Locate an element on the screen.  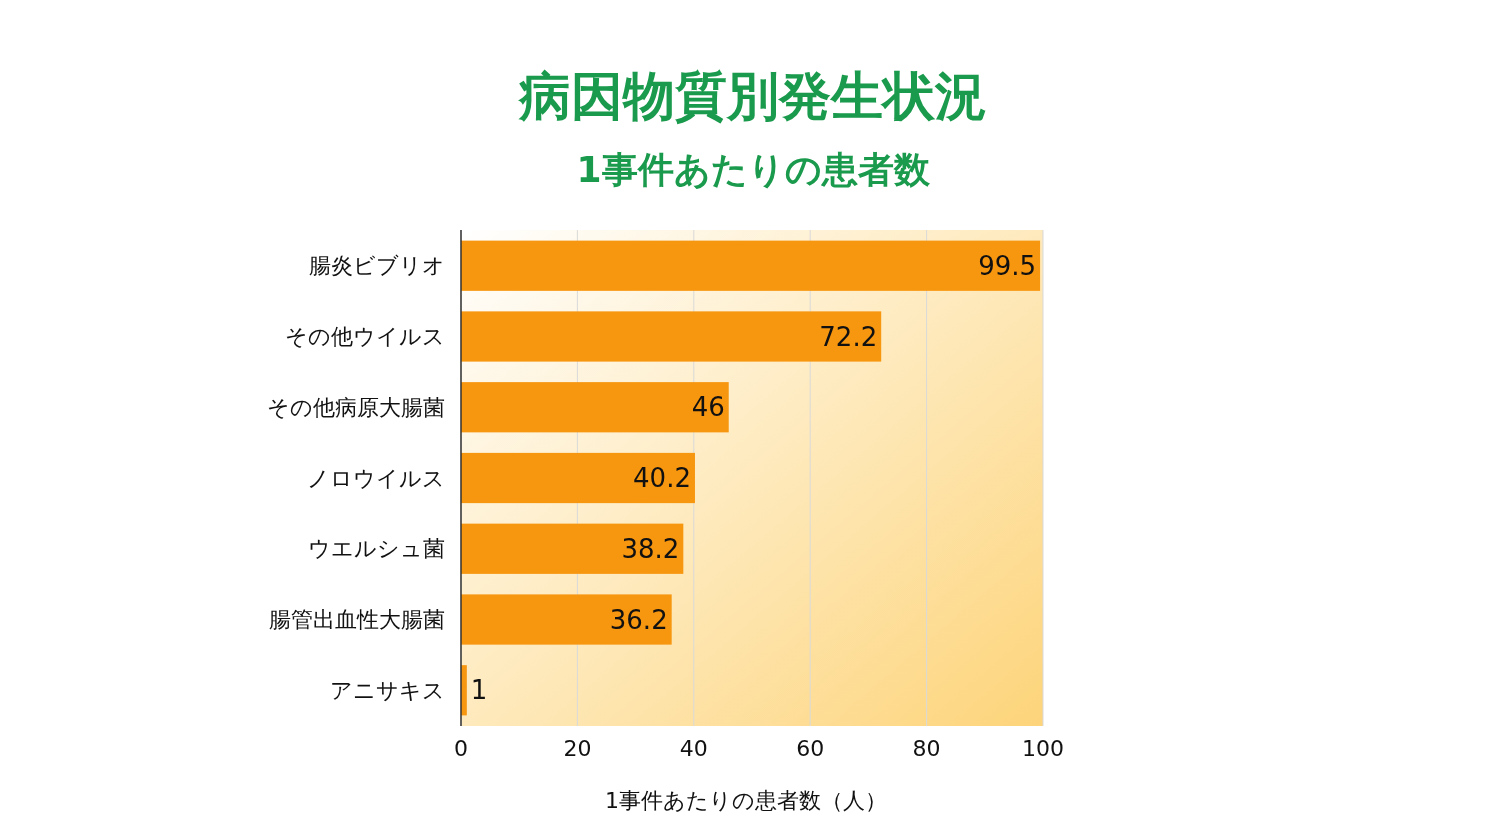
x-axis-title: 1事件あたりの患者数（人） is located at coordinates (746, 800).